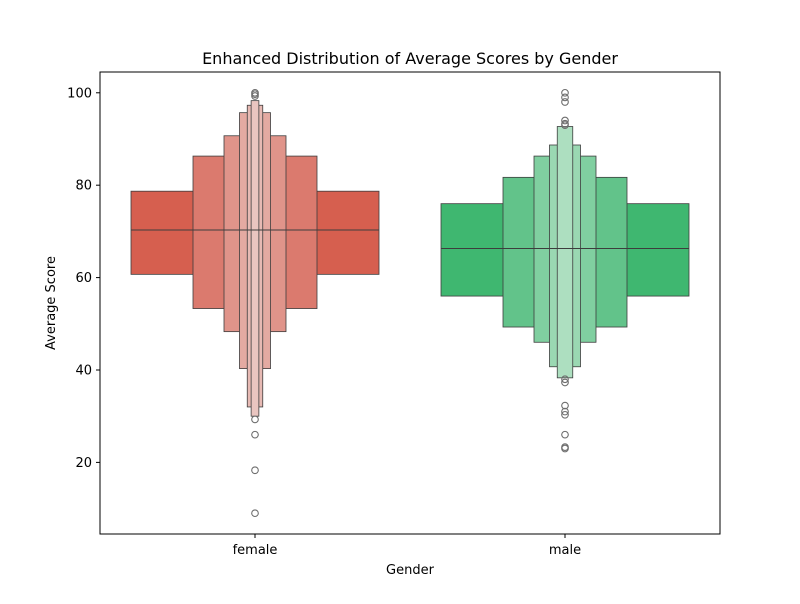 The image size is (800, 604). Describe the element at coordinates (83, 463) in the screenshot. I see `y-tick-label-20: 20` at that location.